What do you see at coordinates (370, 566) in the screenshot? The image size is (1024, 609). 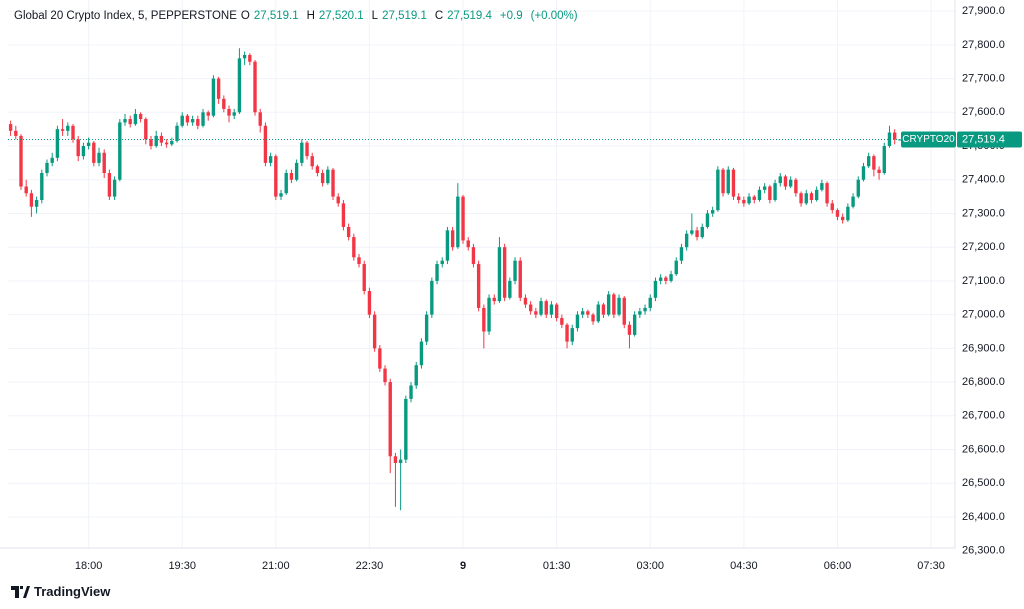 I see `x-tick-label: 22:30` at bounding box center [370, 566].